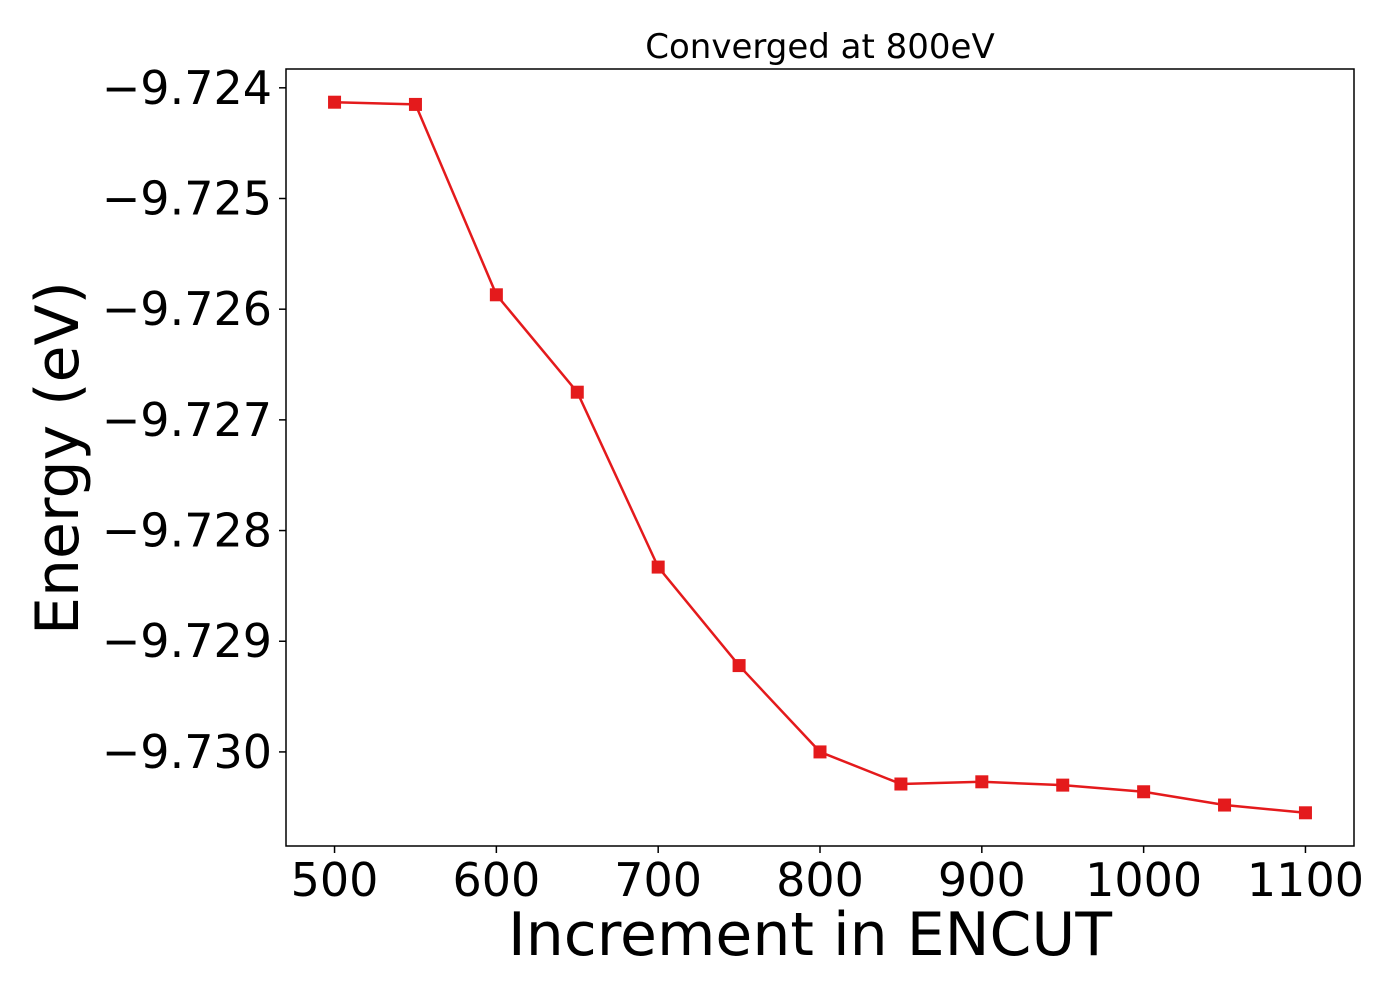 The width and height of the screenshot is (1400, 1000). Describe the element at coordinates (187, 752) in the screenshot. I see `y-tick-label: −9.730` at that location.